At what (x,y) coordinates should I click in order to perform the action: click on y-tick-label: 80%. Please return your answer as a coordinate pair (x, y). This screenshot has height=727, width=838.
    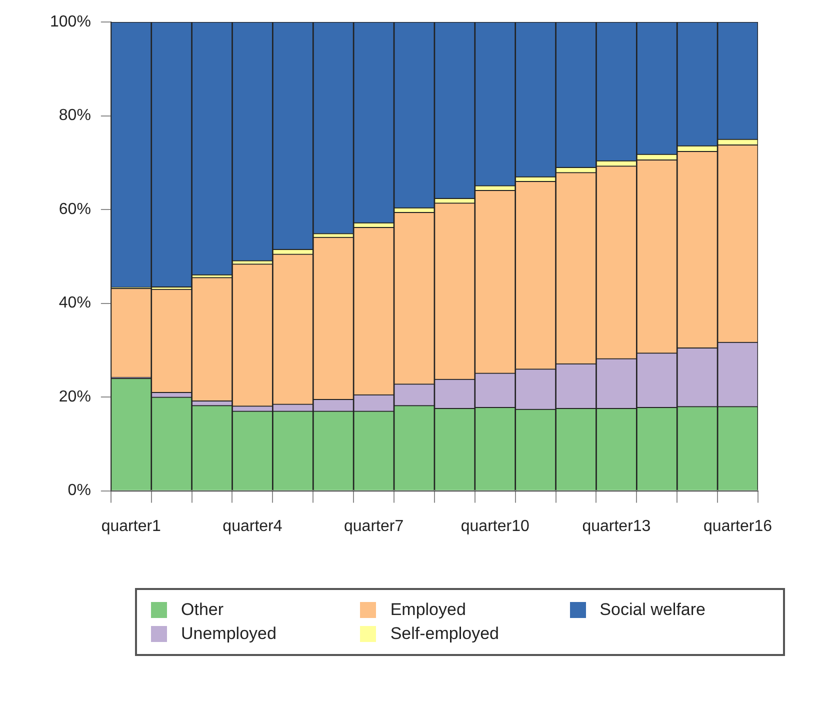
    Looking at the image, I should click on (74, 115).